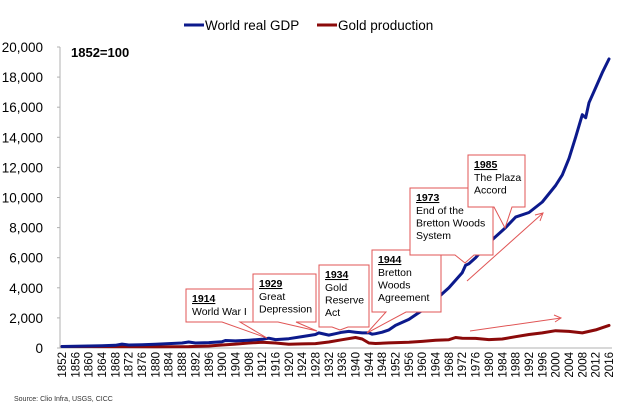 The image size is (641, 407). What do you see at coordinates (503, 364) in the screenshot?
I see `x-tick-label: 1984` at bounding box center [503, 364].